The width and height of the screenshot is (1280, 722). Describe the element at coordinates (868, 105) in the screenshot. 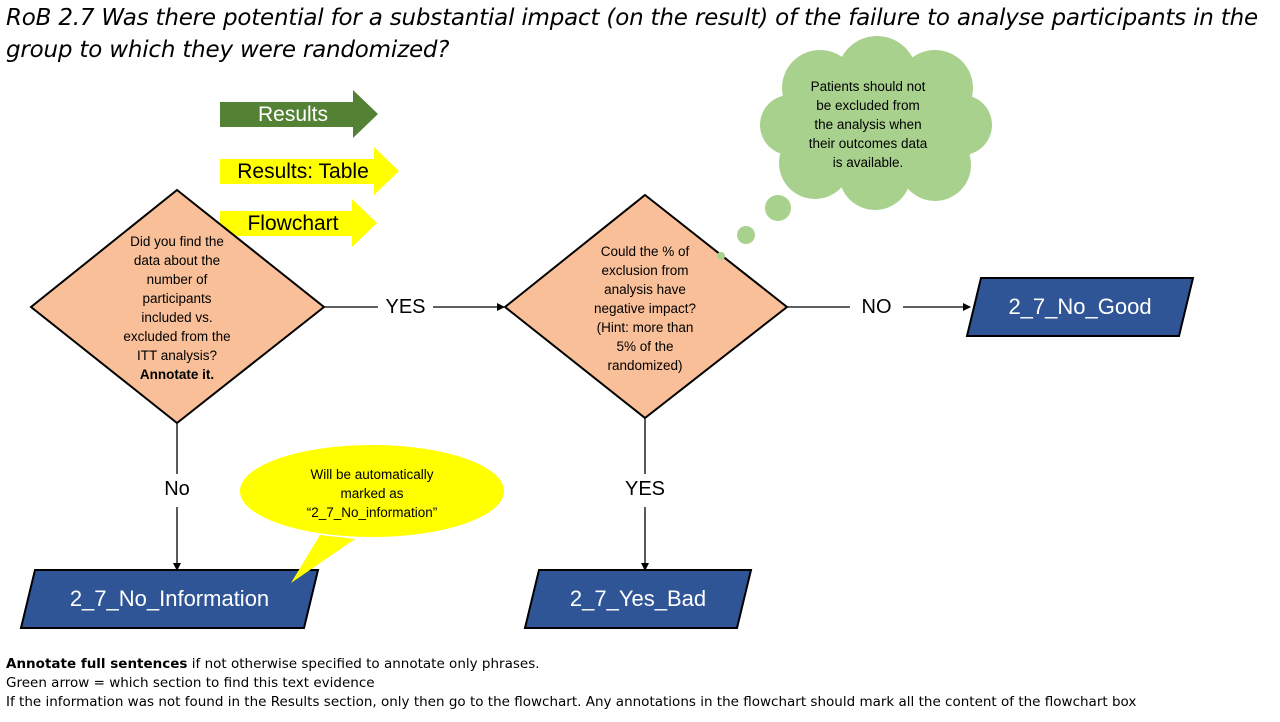

I see `thought-cloud-line: be excluded from` at that location.